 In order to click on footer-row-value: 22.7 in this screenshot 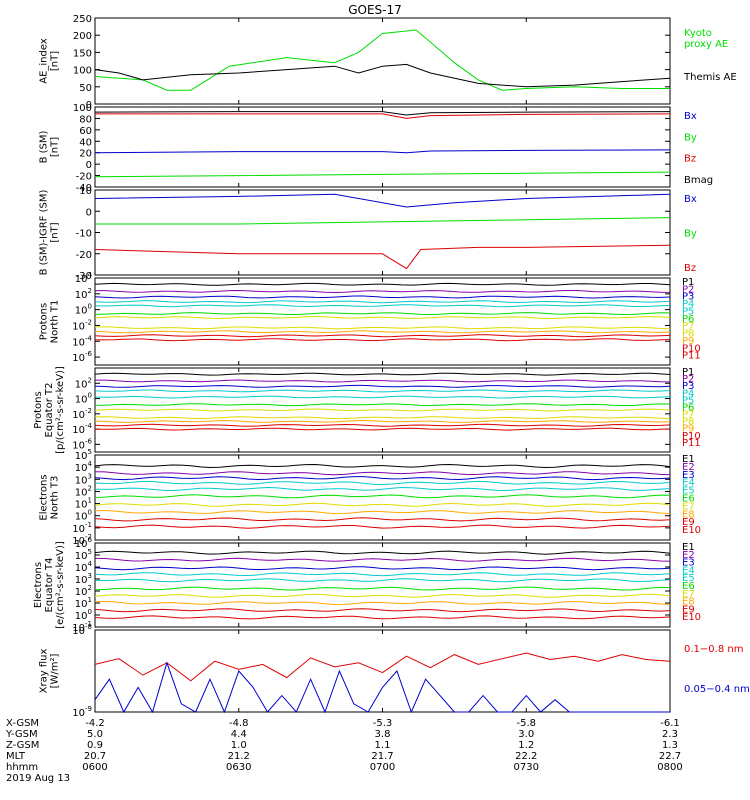, I will do `click(670, 756)`.